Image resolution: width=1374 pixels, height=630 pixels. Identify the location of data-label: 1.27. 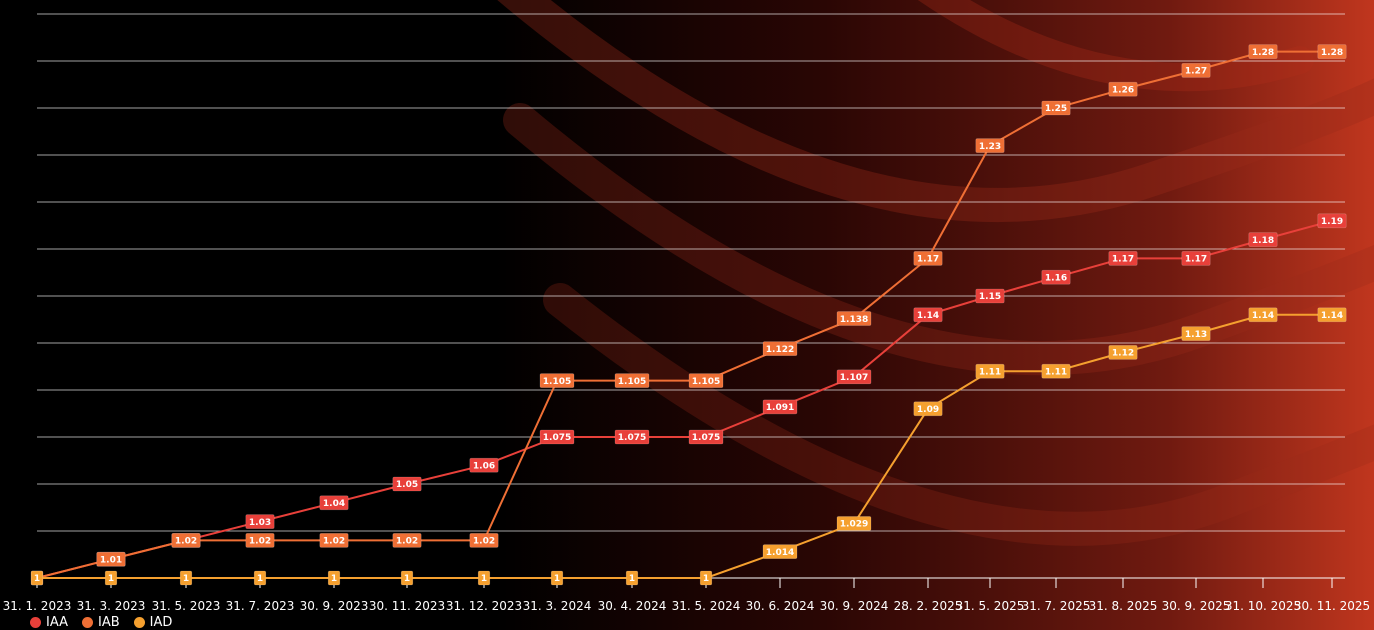
(1196, 72).